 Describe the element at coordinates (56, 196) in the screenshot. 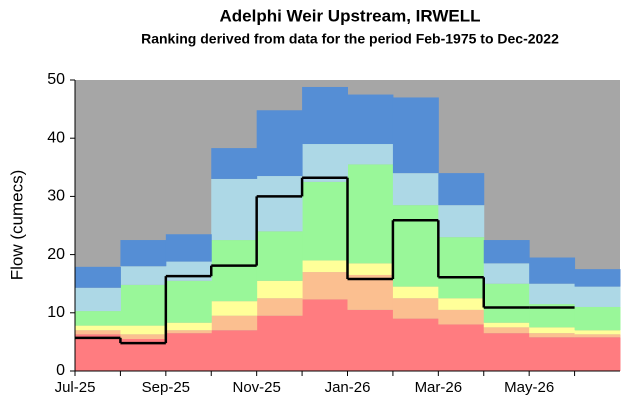

I see `y-tick-label: 30` at that location.